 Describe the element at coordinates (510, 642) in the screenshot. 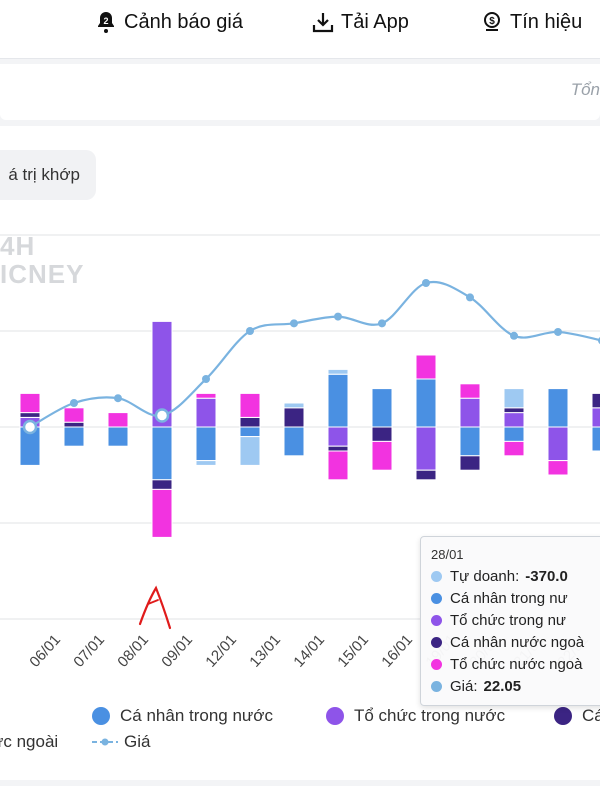

I see `tooltip-row: Cá nhân nước ngoà` at that location.